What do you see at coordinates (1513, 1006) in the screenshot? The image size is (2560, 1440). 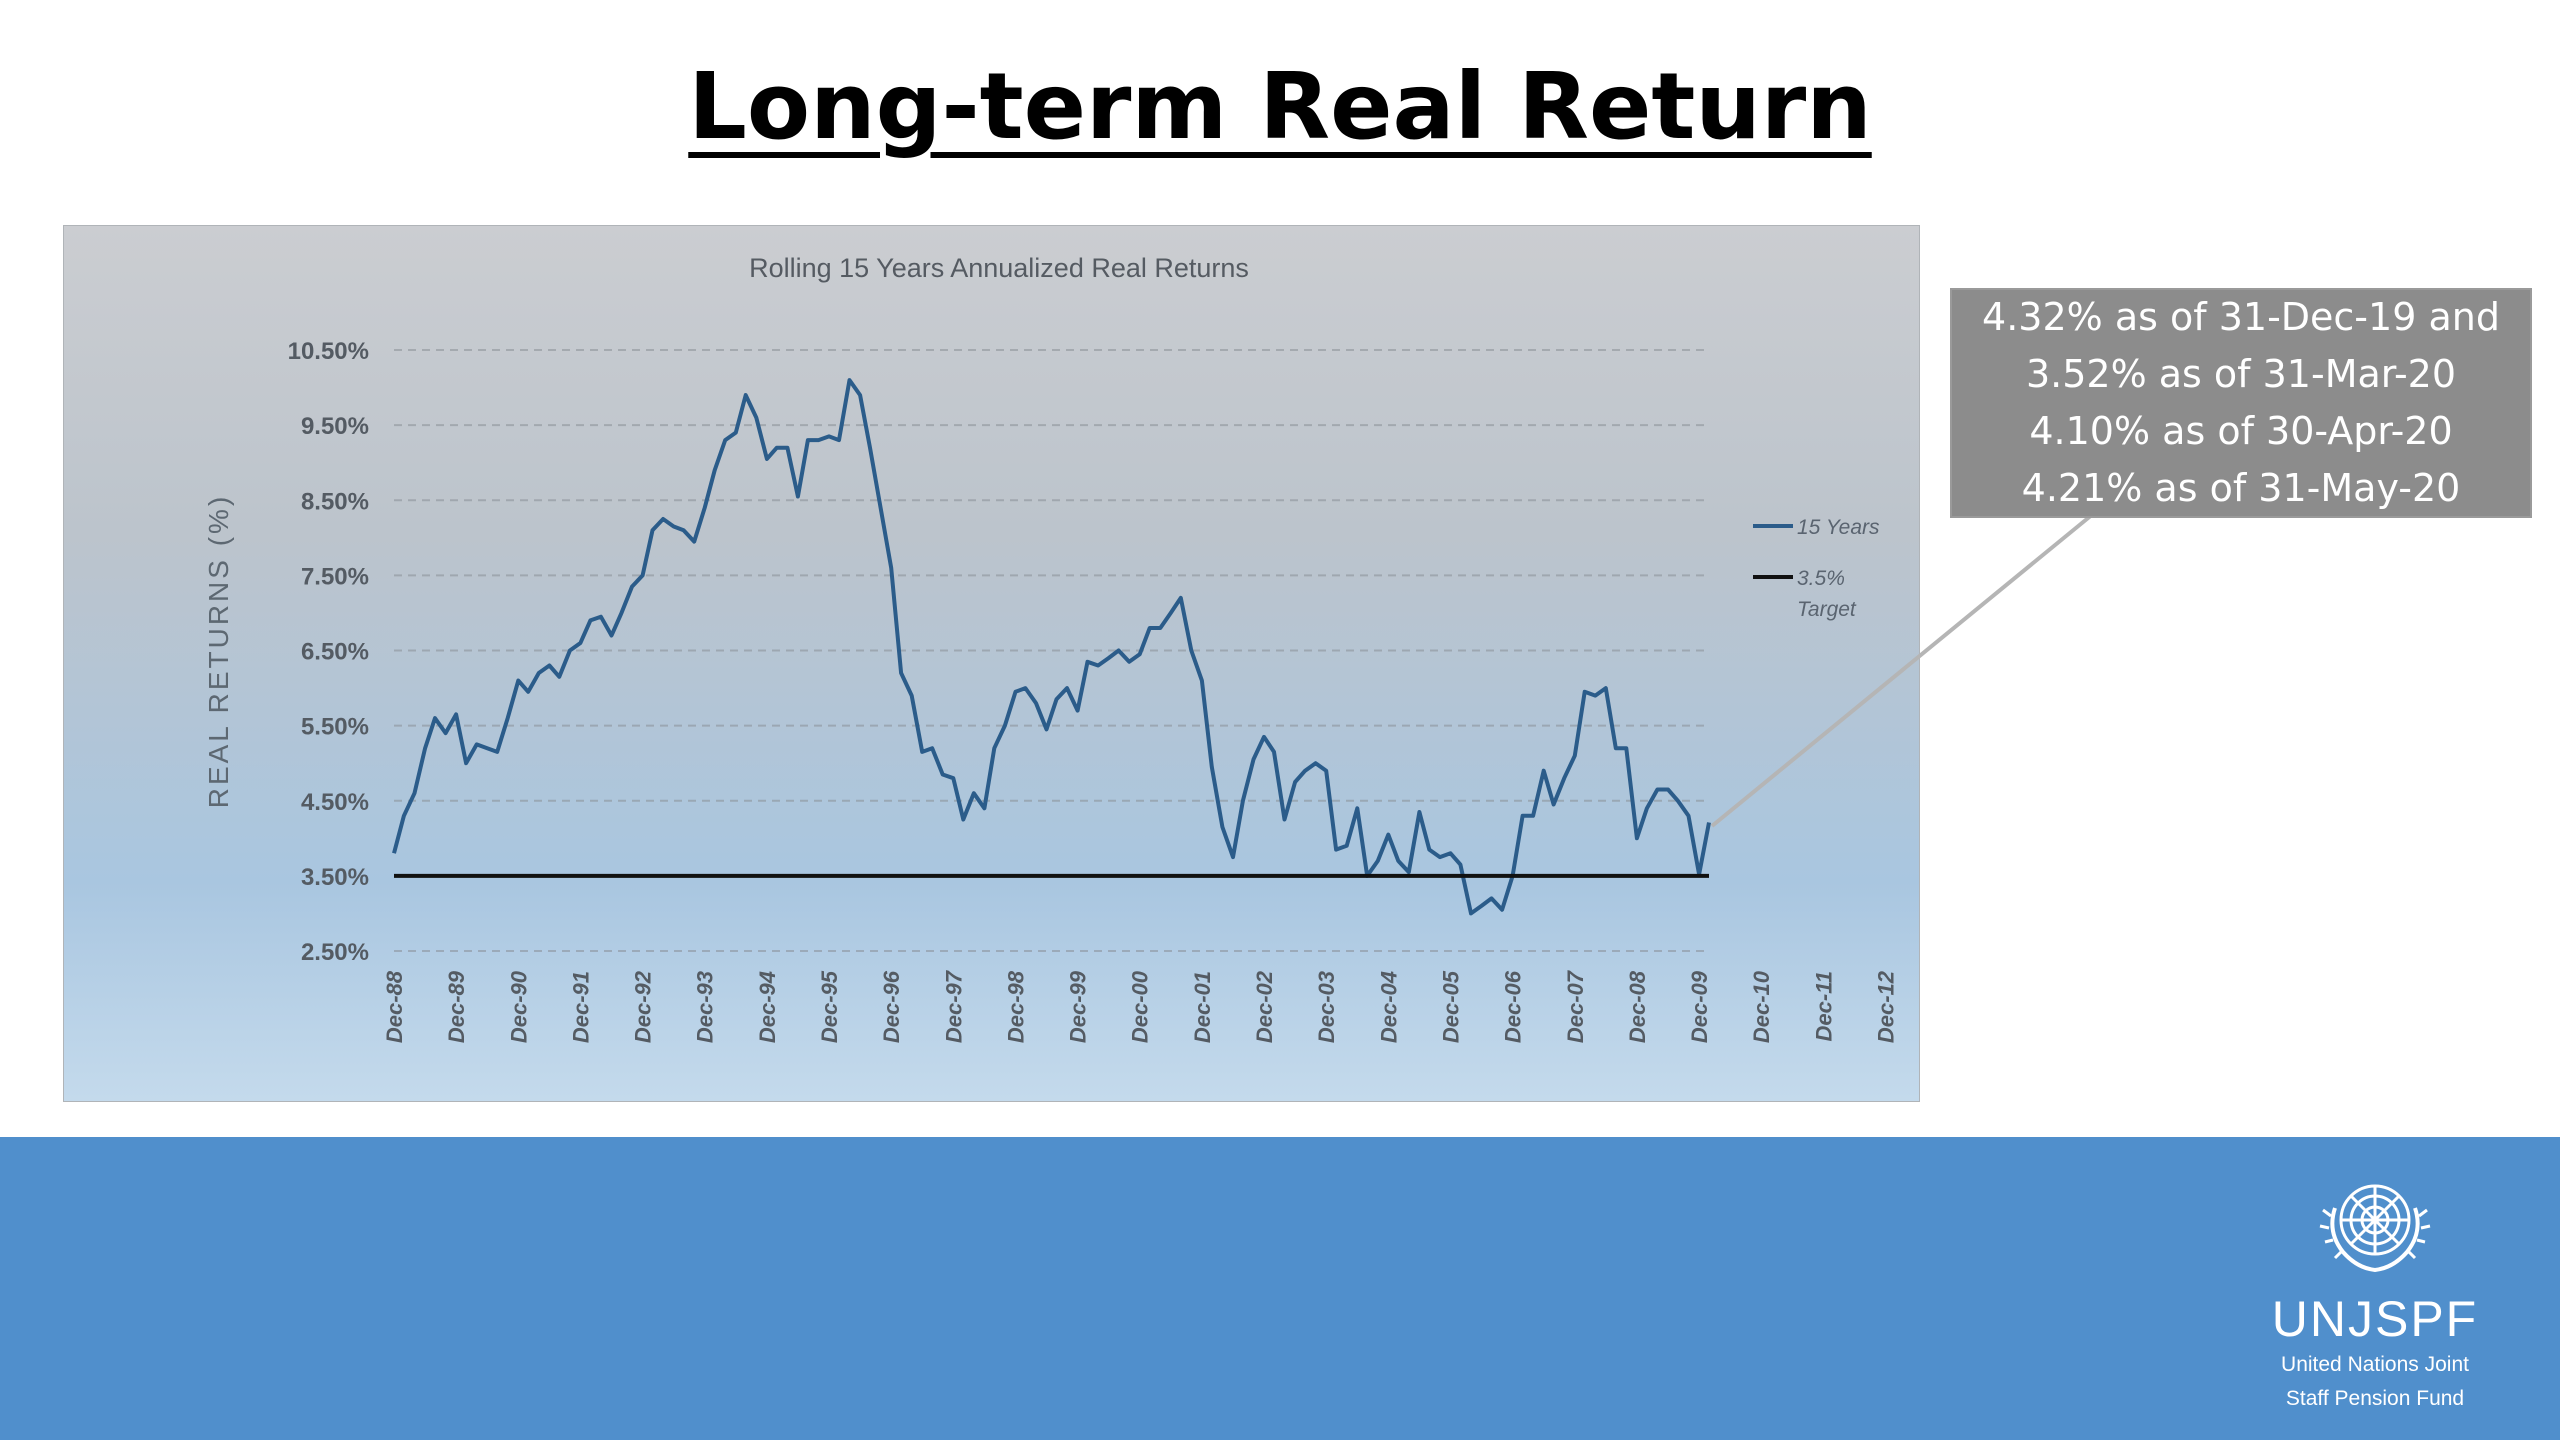 I see `x-tick-label: Dec-06` at bounding box center [1513, 1006].